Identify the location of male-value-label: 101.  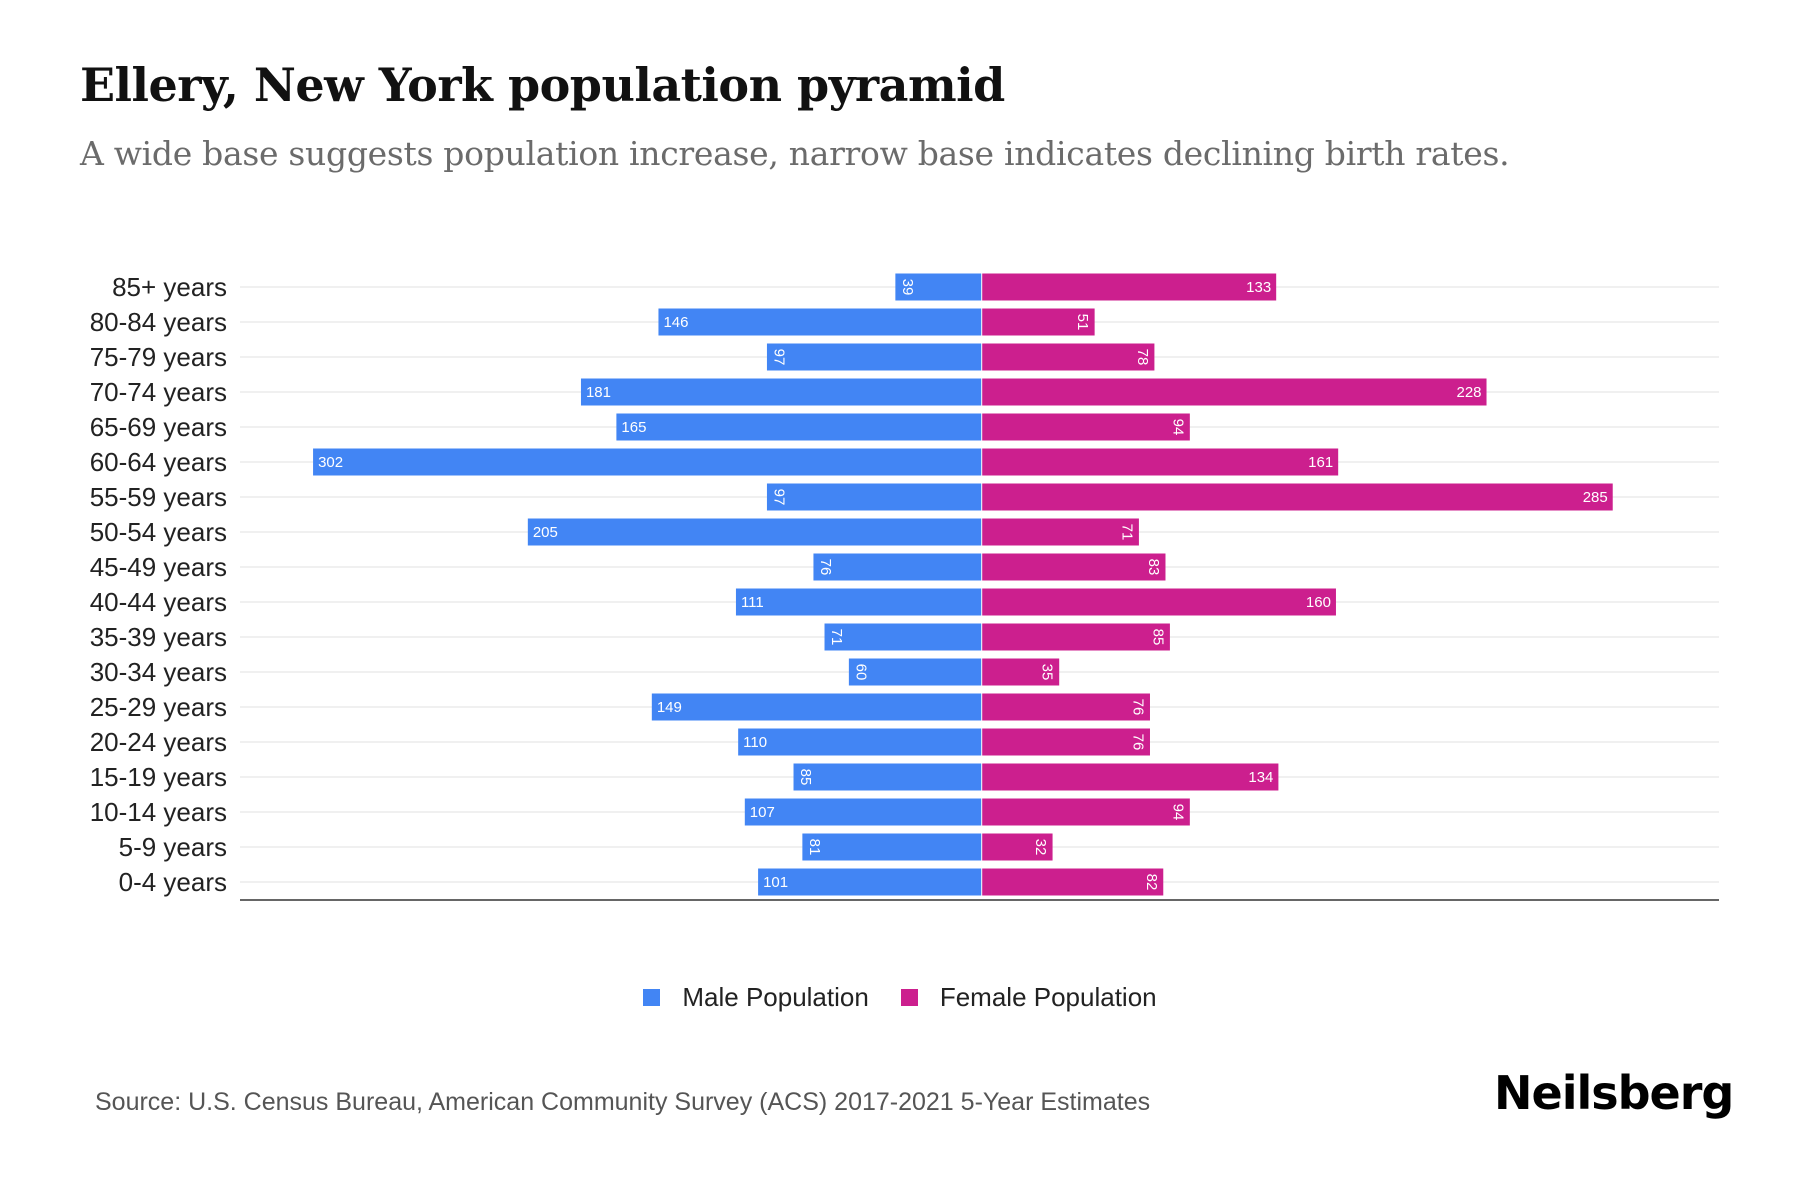
(775, 882).